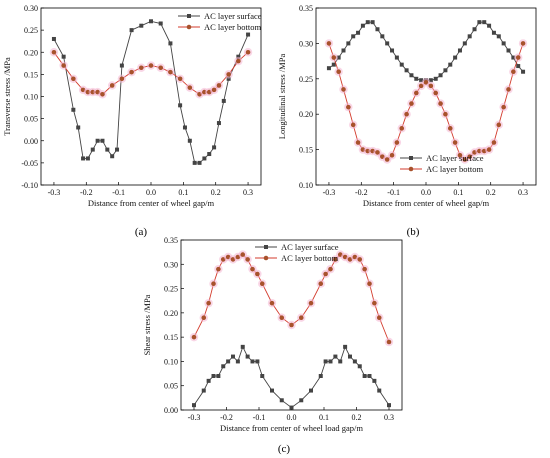 This screenshot has width=550, height=458. Describe the element at coordinates (31, 74) in the screenshot. I see `y-tick-label: 0.15` at that location.